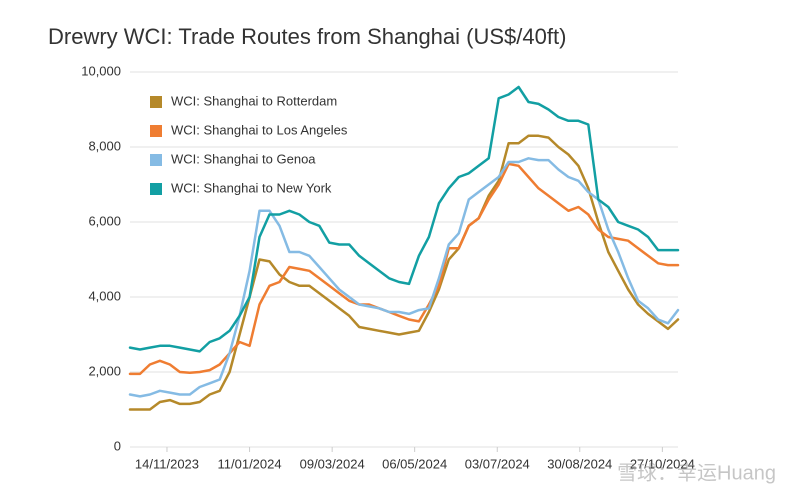 Image resolution: width=800 pixels, height=498 pixels. Describe the element at coordinates (104, 295) in the screenshot. I see `y-tick-label: 4,000` at that location.